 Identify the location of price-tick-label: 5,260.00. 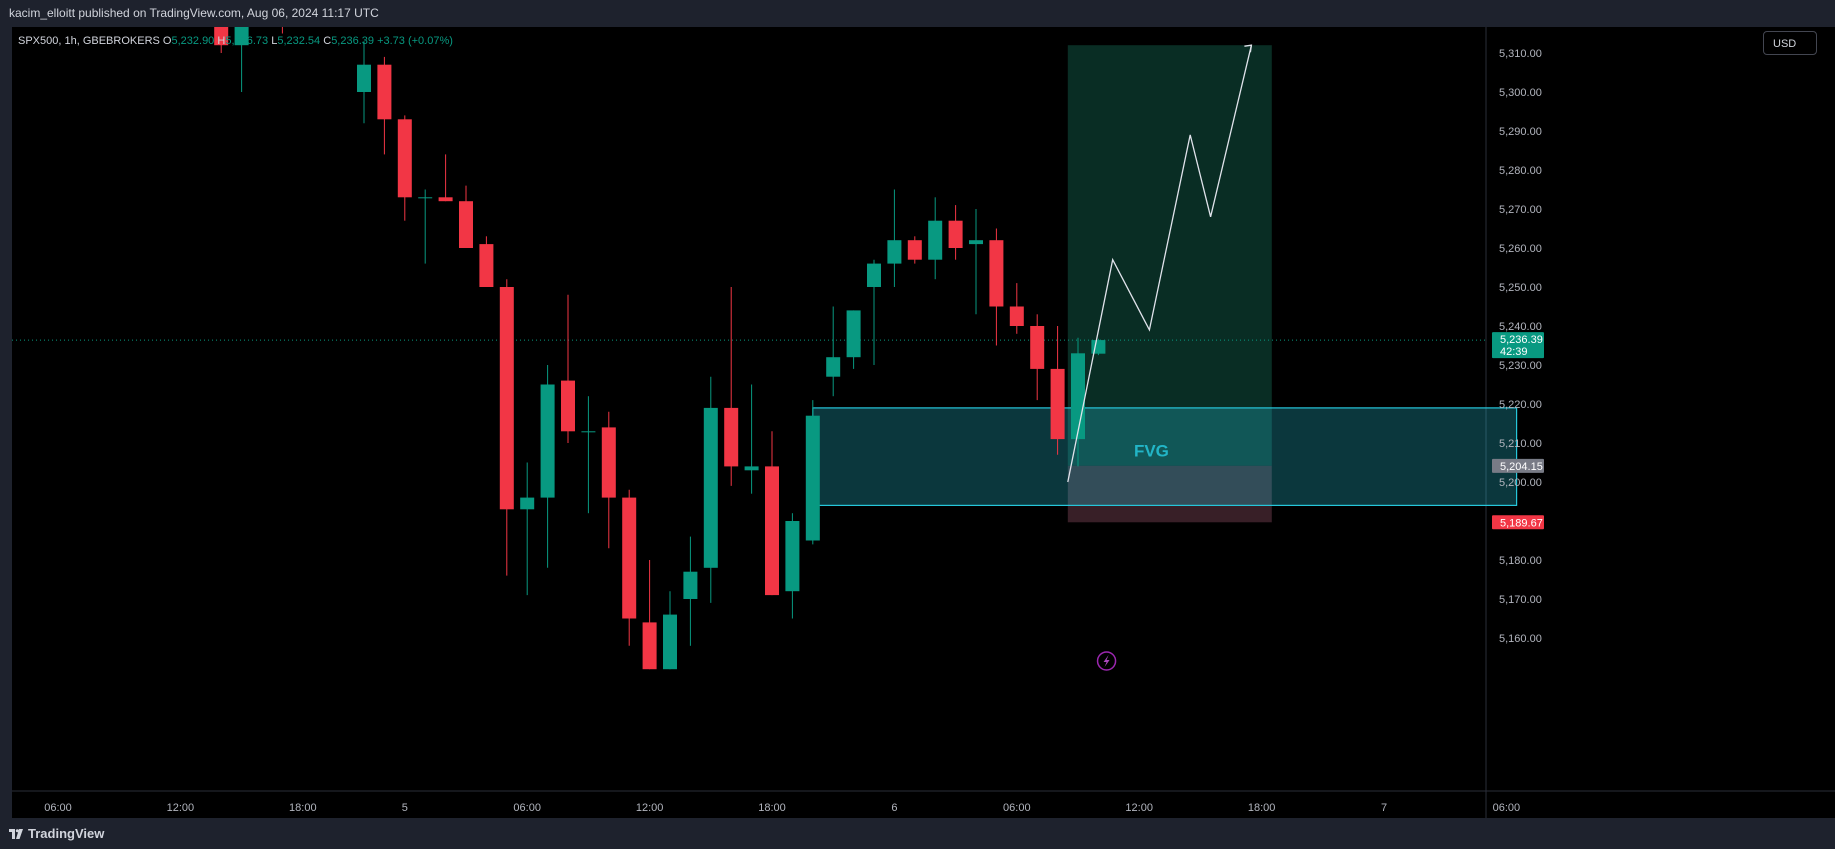
(1520, 249).